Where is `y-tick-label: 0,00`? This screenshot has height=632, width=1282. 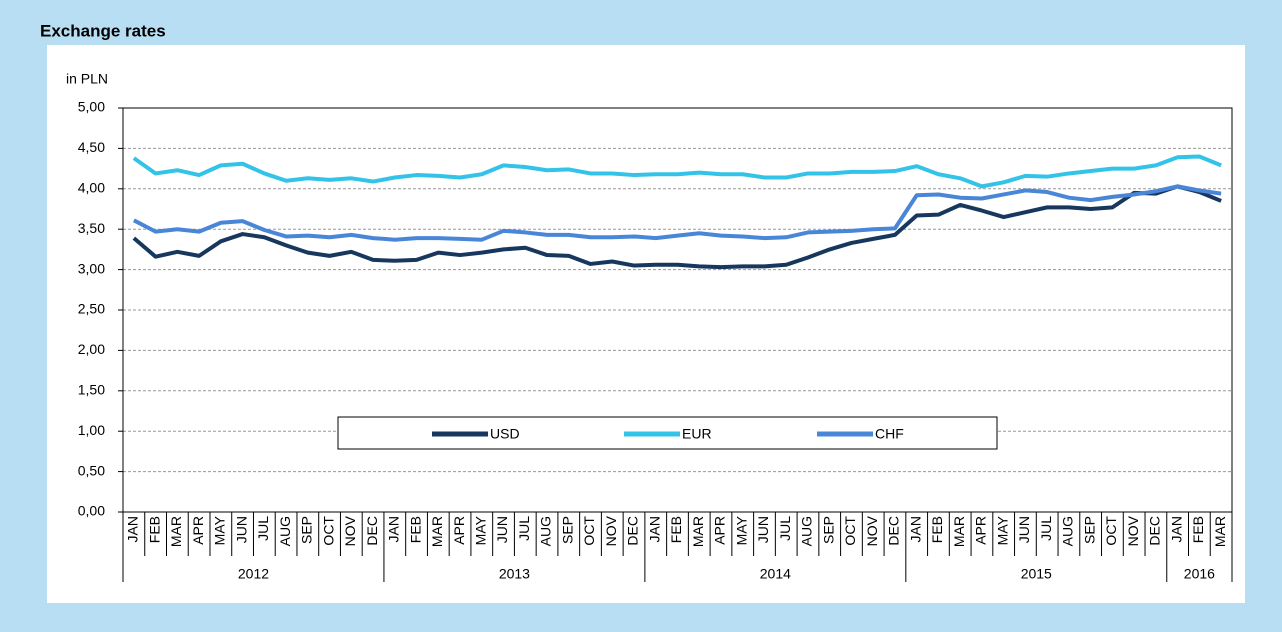
y-tick-label: 0,00 is located at coordinates (91, 511).